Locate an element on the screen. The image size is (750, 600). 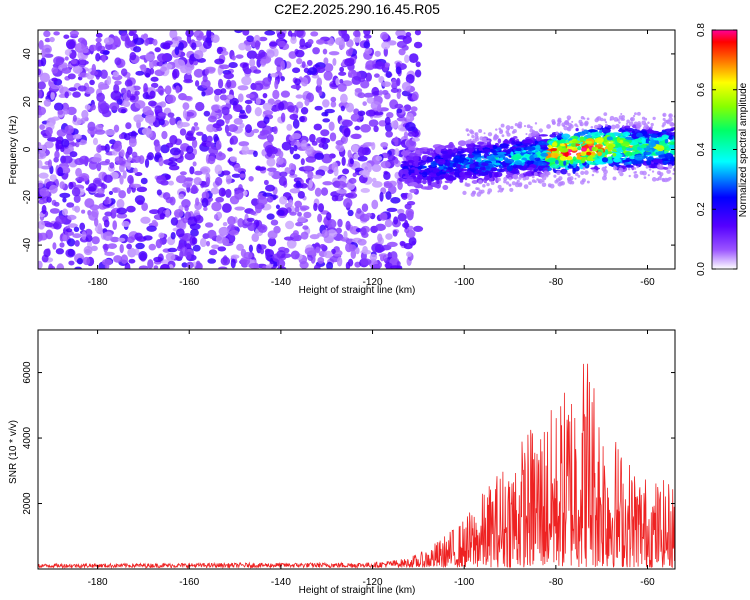
x-tick-label: -60 is located at coordinates (647, 582).